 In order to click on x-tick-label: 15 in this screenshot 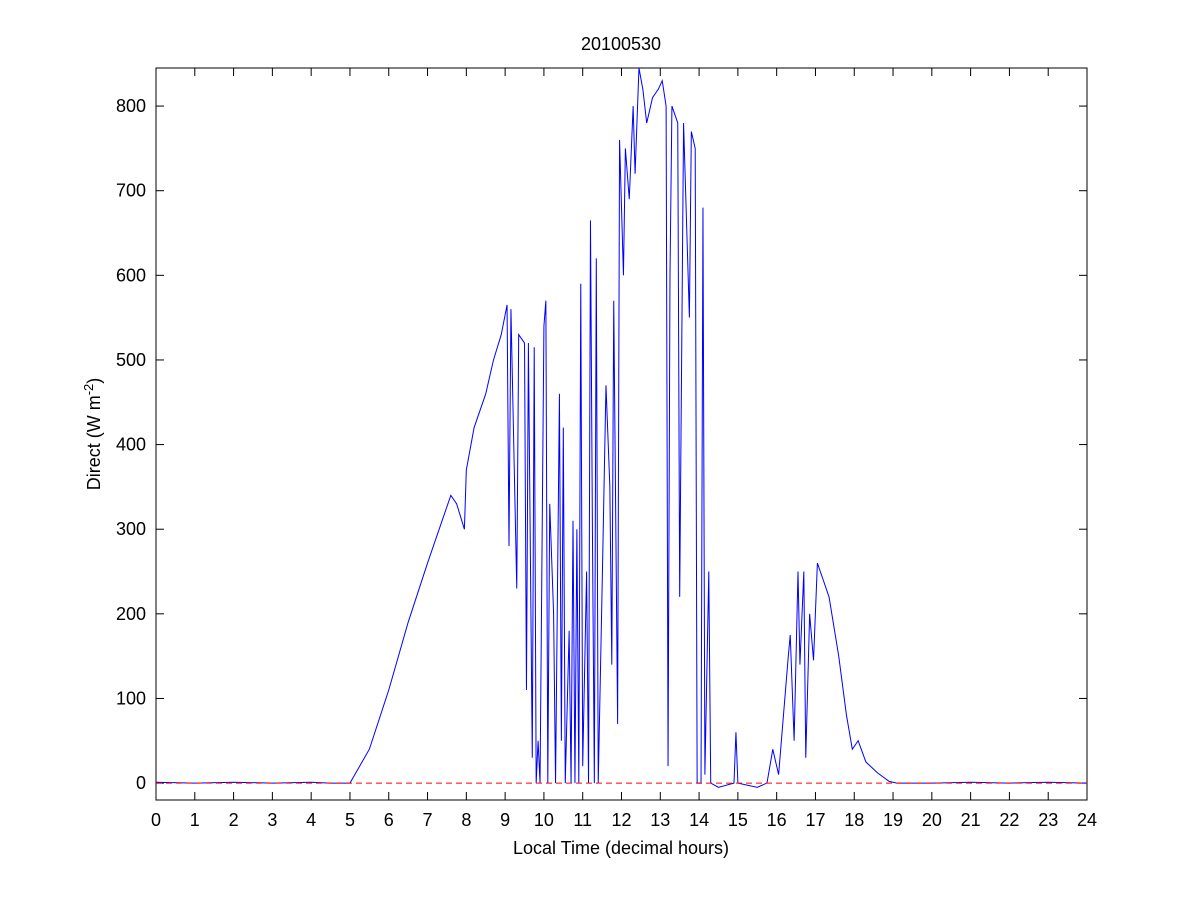, I will do `click(738, 820)`.